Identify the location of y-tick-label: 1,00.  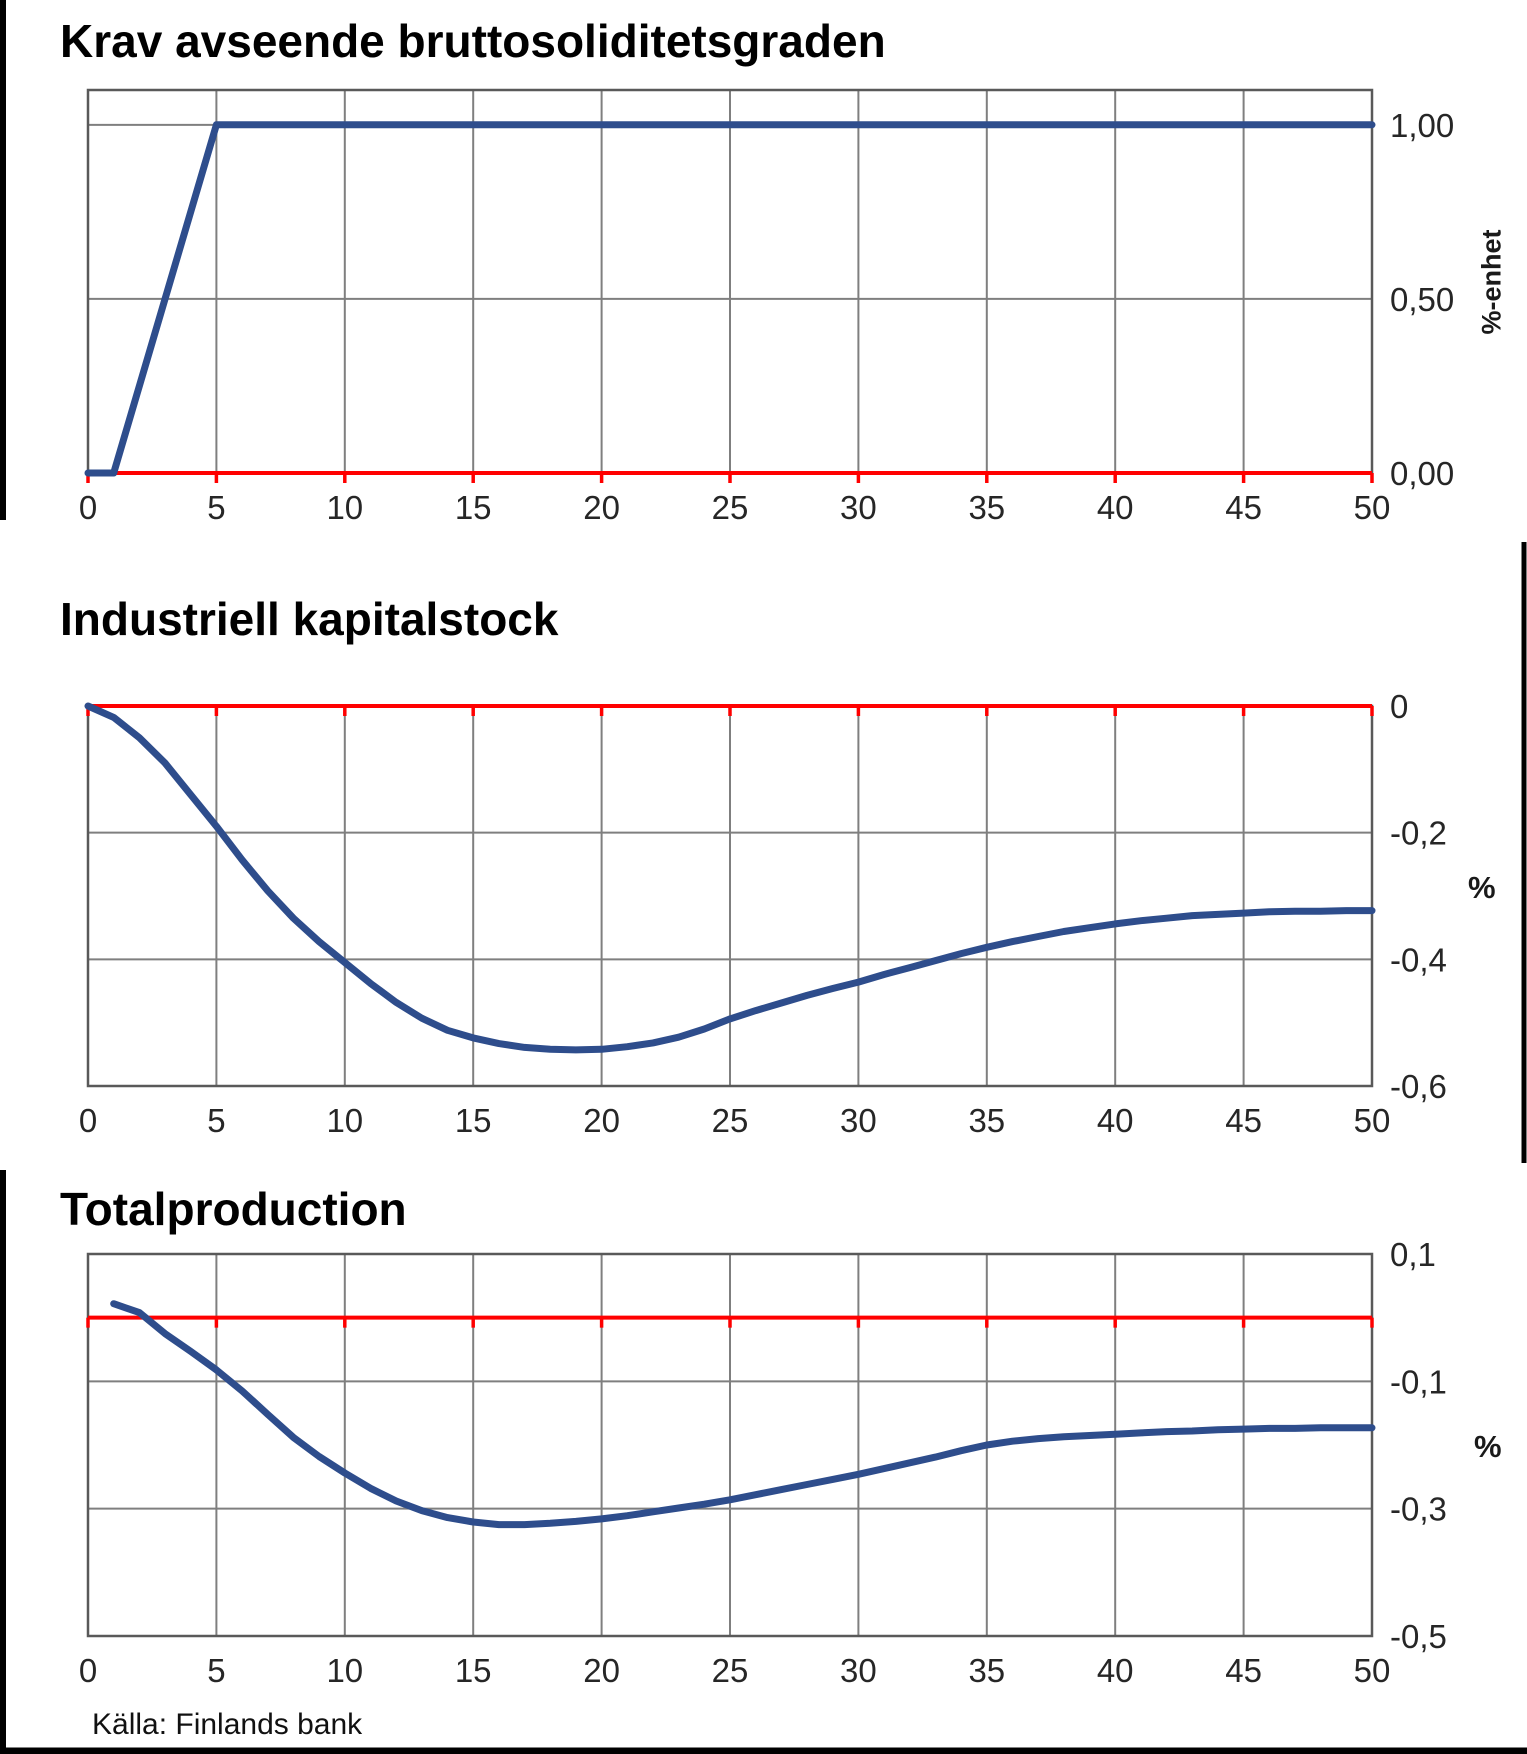
(1422, 125).